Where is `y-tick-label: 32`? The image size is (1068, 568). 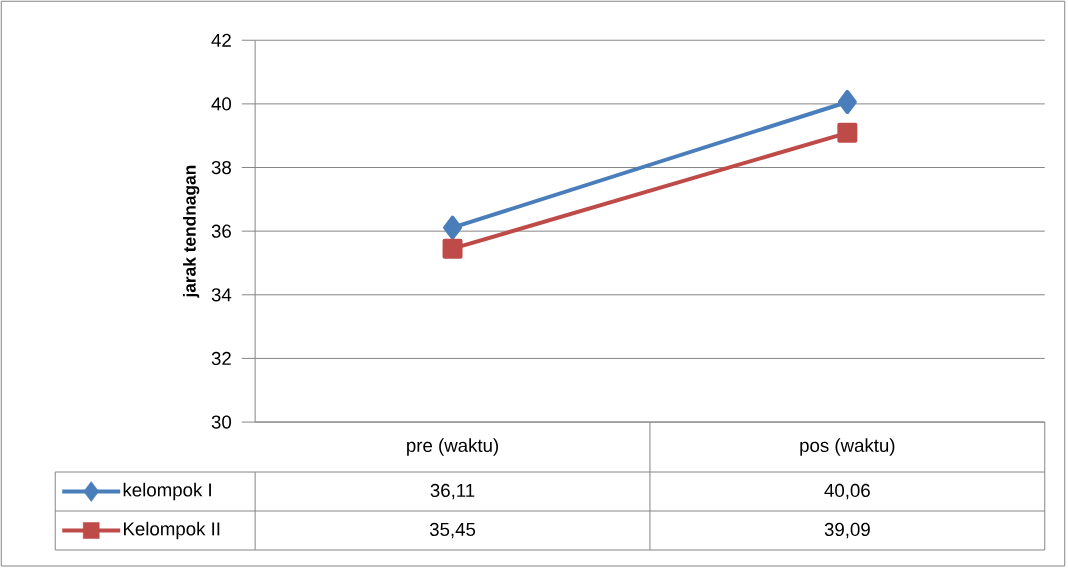 y-tick-label: 32 is located at coordinates (221, 358).